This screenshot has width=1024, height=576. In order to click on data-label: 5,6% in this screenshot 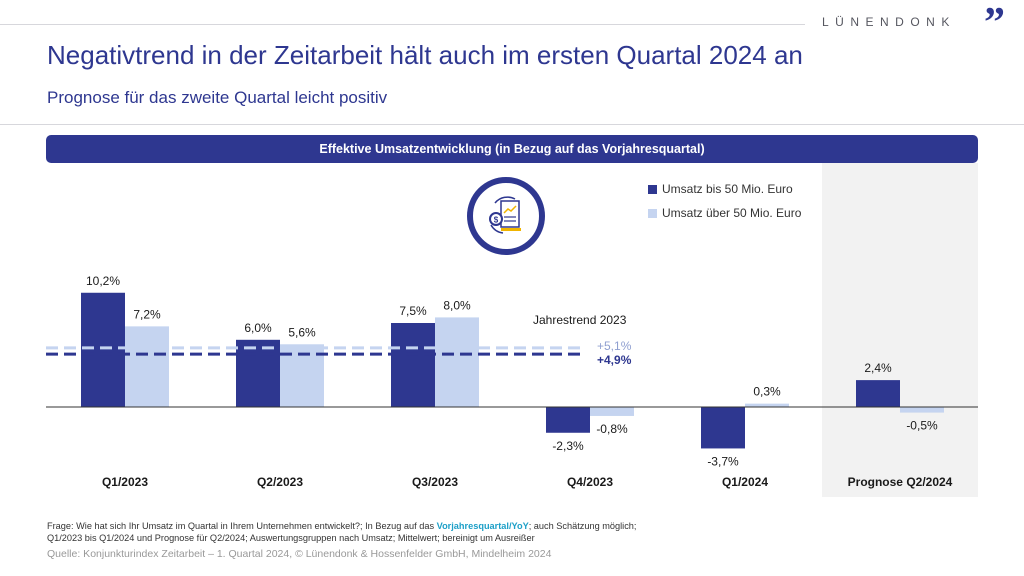, I will do `click(302, 332)`.